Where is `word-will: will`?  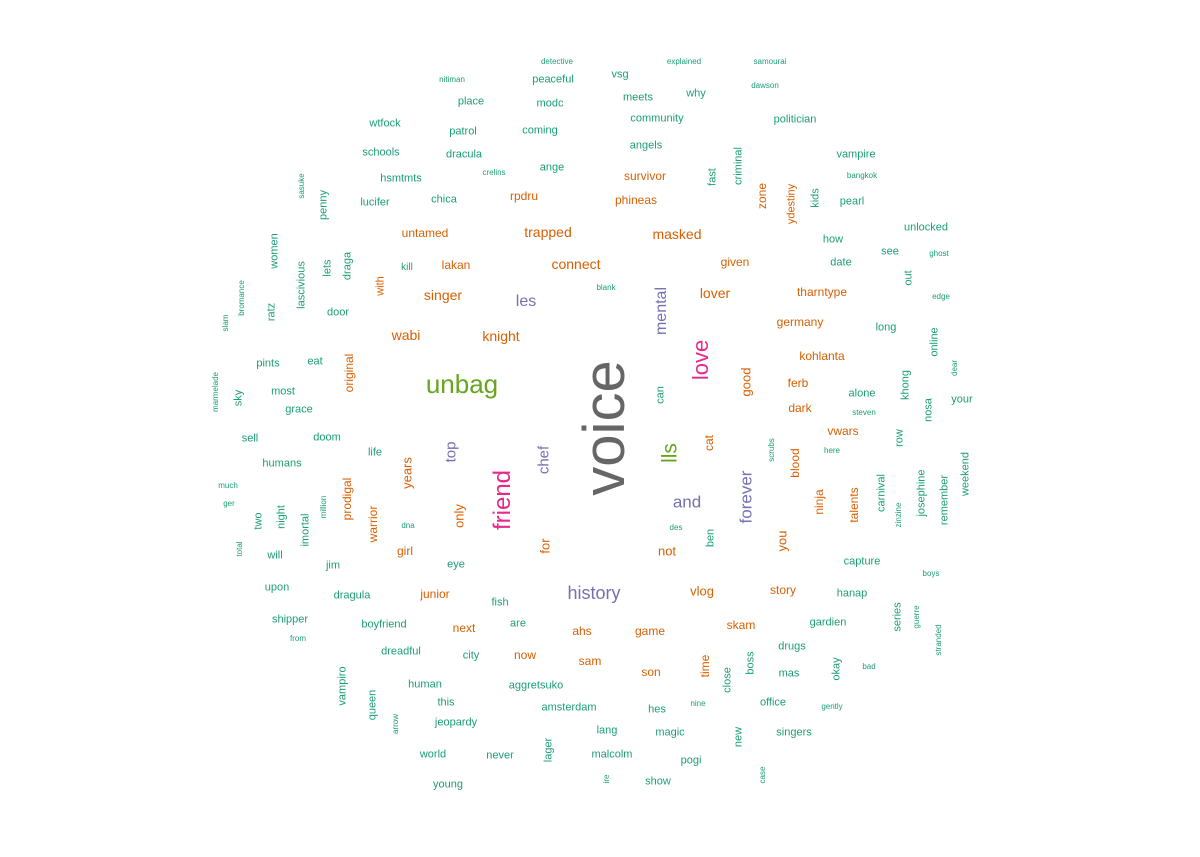 word-will: will is located at coordinates (275, 555).